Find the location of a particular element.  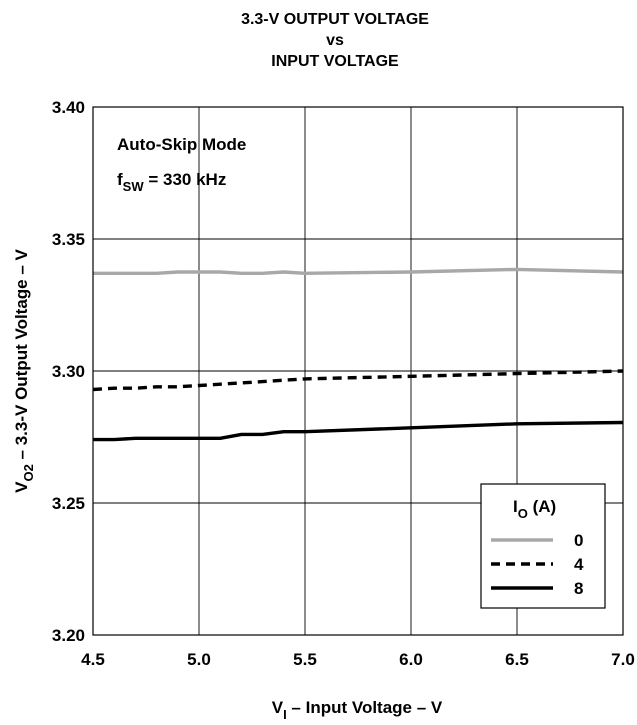

annotation-fsw-symbol: f is located at coordinates (120, 179).